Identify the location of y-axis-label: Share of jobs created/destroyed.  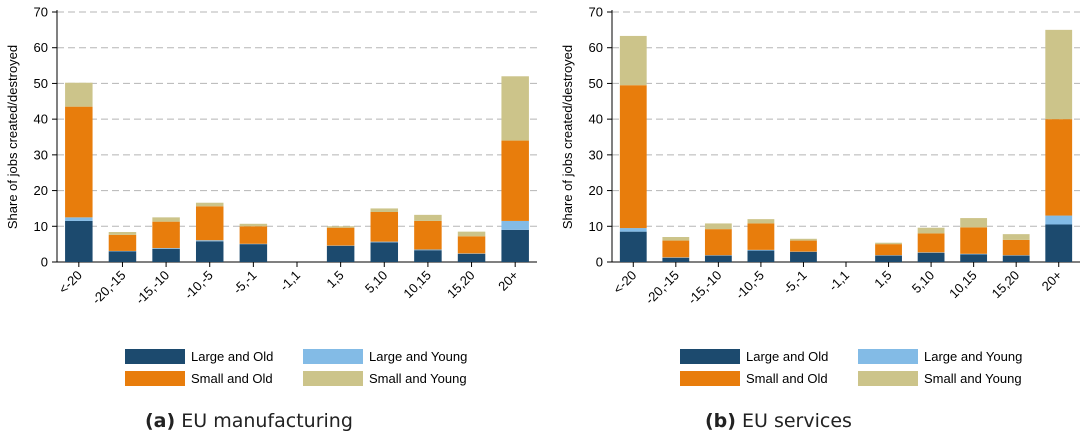
(567, 137).